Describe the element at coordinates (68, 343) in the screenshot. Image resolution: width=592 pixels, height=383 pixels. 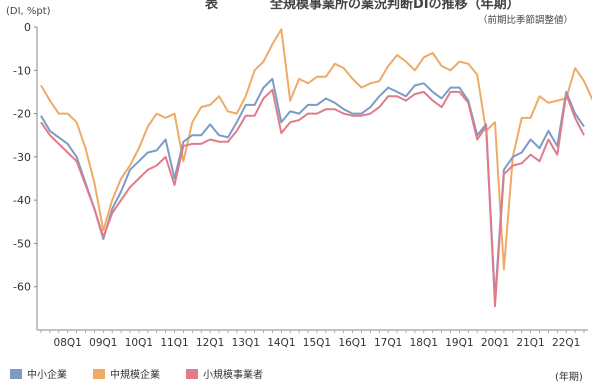
I see `x-tick-label: 08Q1` at that location.